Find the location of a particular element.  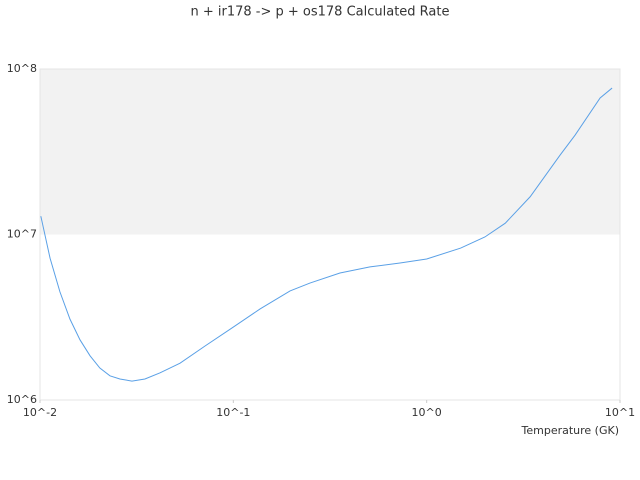

x-tick-label: 10^-2 is located at coordinates (40, 412).